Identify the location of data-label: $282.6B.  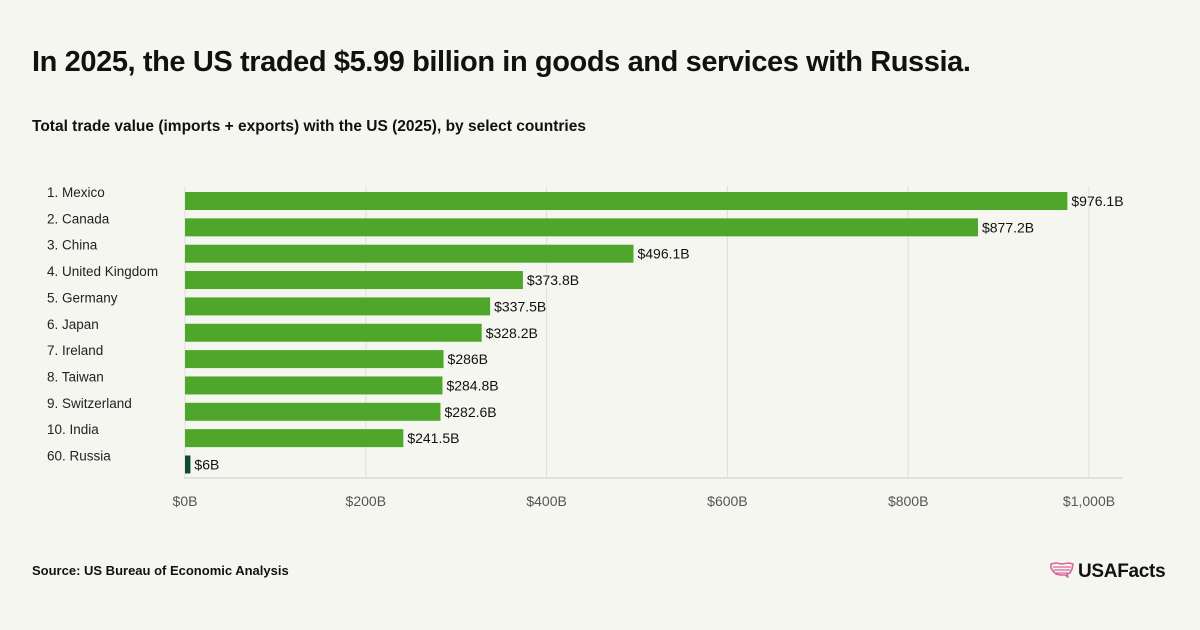
(470, 412).